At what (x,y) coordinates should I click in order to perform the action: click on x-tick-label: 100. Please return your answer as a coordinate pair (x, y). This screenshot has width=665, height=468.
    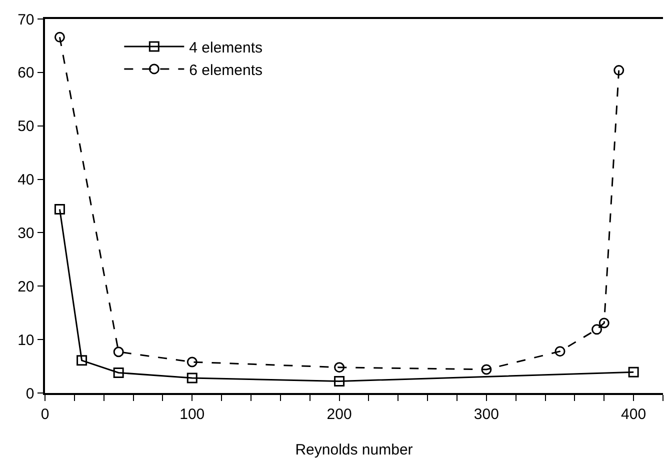
    Looking at the image, I should click on (192, 414).